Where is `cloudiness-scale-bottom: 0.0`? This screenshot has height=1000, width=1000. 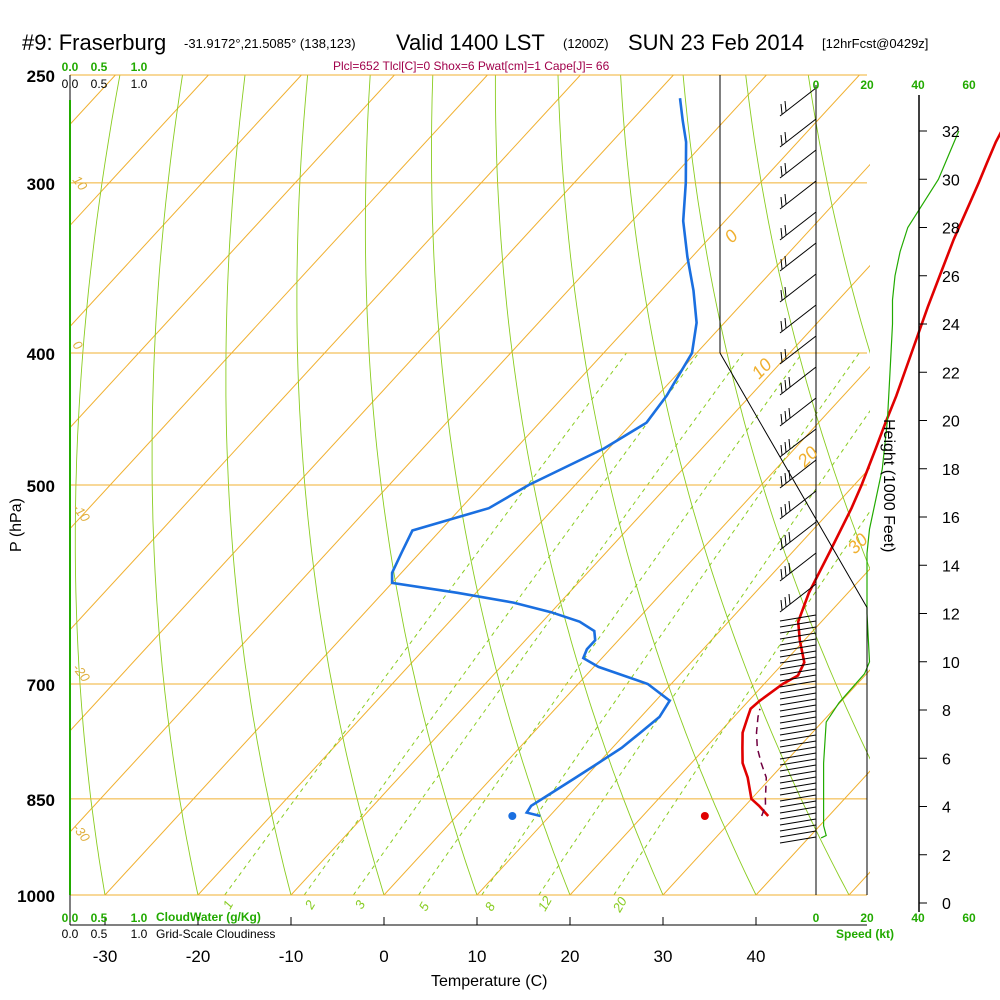
cloudiness-scale-bottom: 0.0 is located at coordinates (70, 934).